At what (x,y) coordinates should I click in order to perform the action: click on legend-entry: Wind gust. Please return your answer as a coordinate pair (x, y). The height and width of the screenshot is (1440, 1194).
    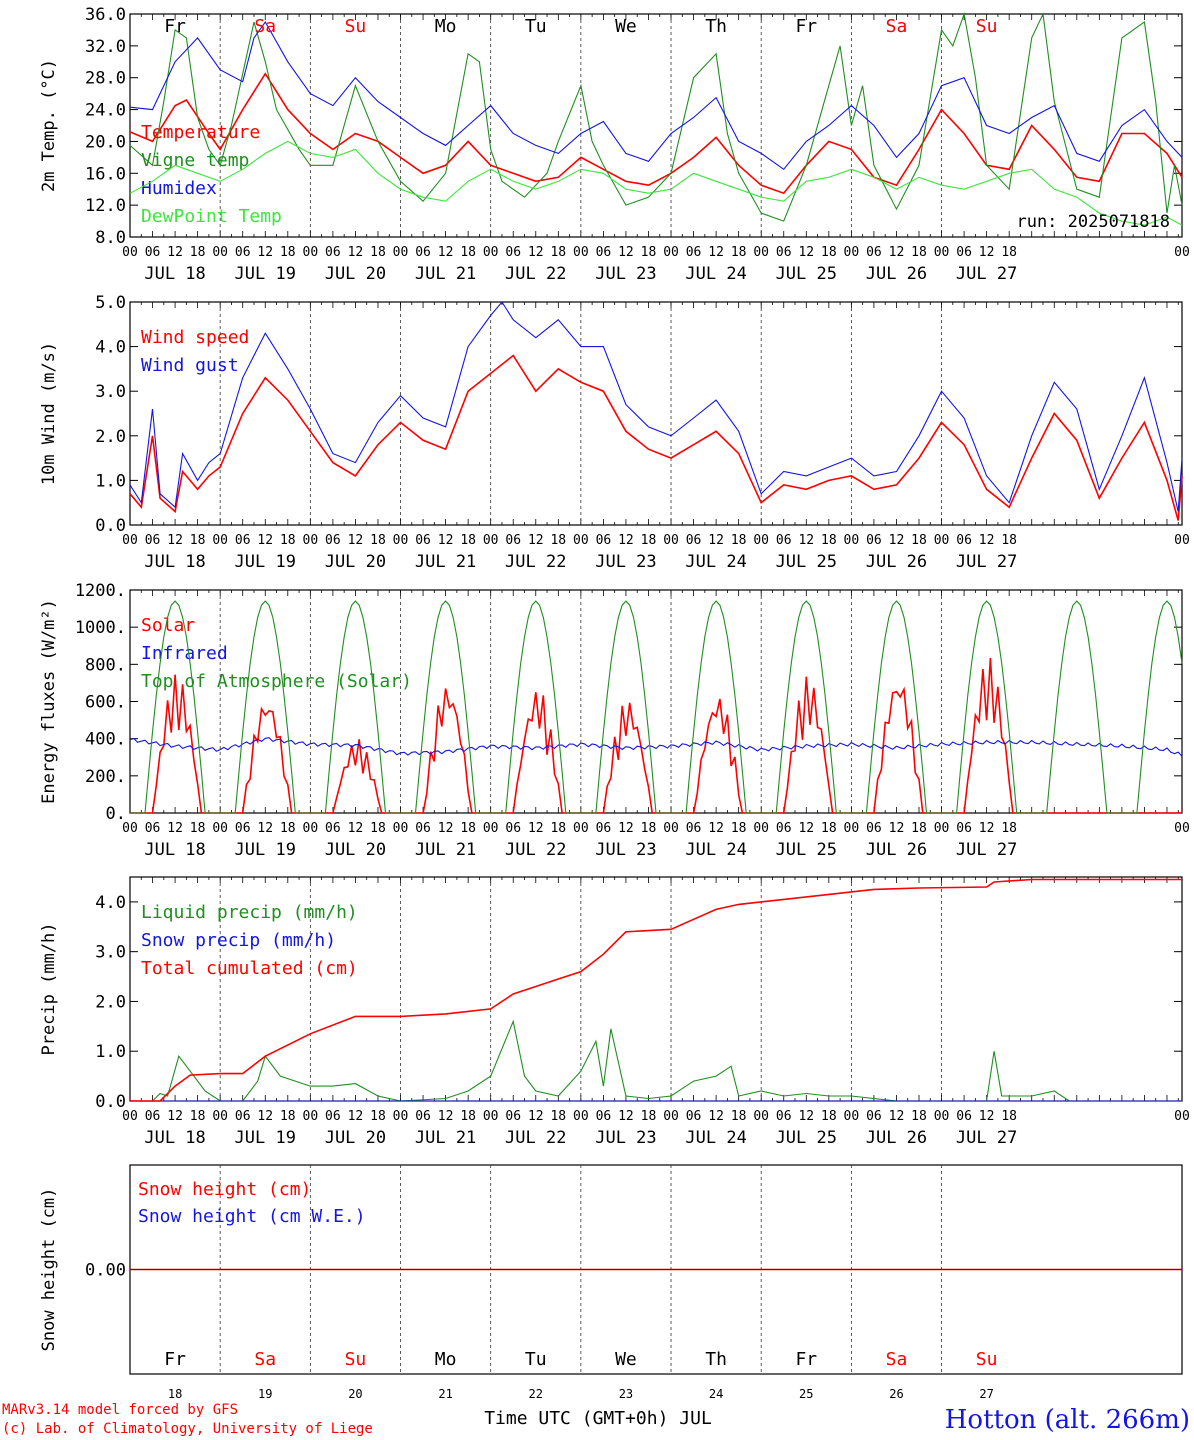
    Looking at the image, I should click on (190, 365).